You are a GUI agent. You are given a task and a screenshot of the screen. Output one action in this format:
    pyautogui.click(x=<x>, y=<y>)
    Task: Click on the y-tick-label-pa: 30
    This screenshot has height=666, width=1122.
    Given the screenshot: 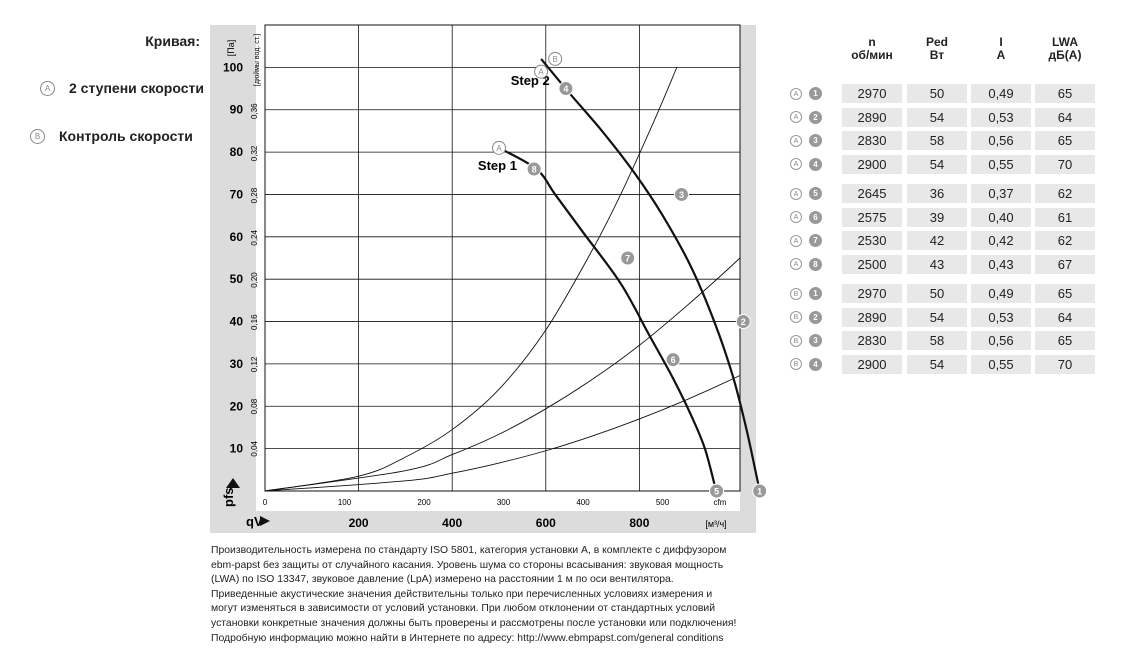 What is the action you would take?
    pyautogui.click(x=237, y=364)
    